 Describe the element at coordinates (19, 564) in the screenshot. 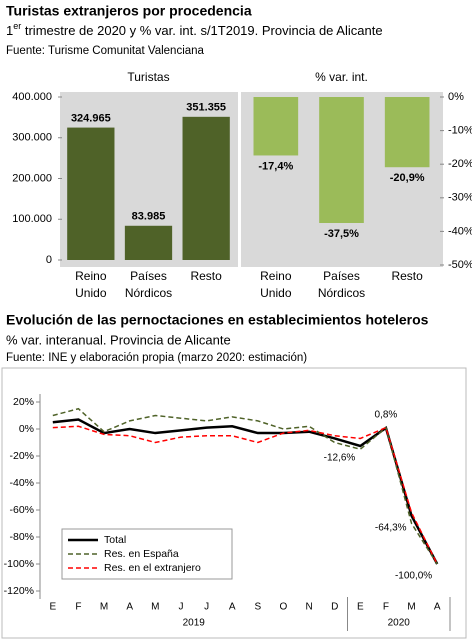

I see `y-tick-label: -100%` at that location.